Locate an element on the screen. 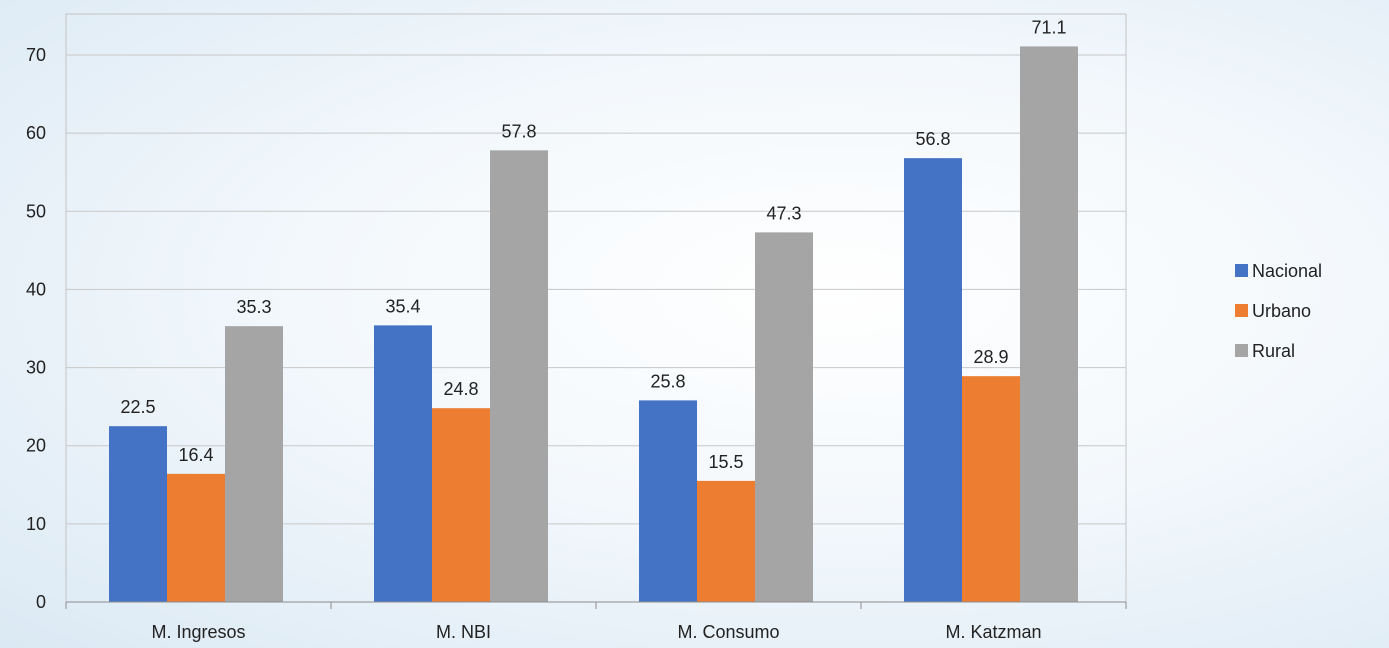 The image size is (1389, 648). data-label: 24.8 is located at coordinates (460, 389).